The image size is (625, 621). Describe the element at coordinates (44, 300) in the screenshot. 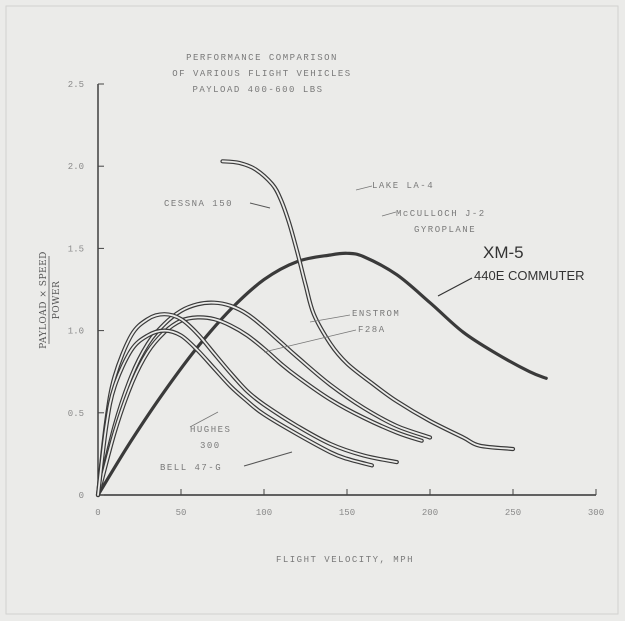

I see `y-axis-label-top: PAYLOAD × SPEED` at that location.